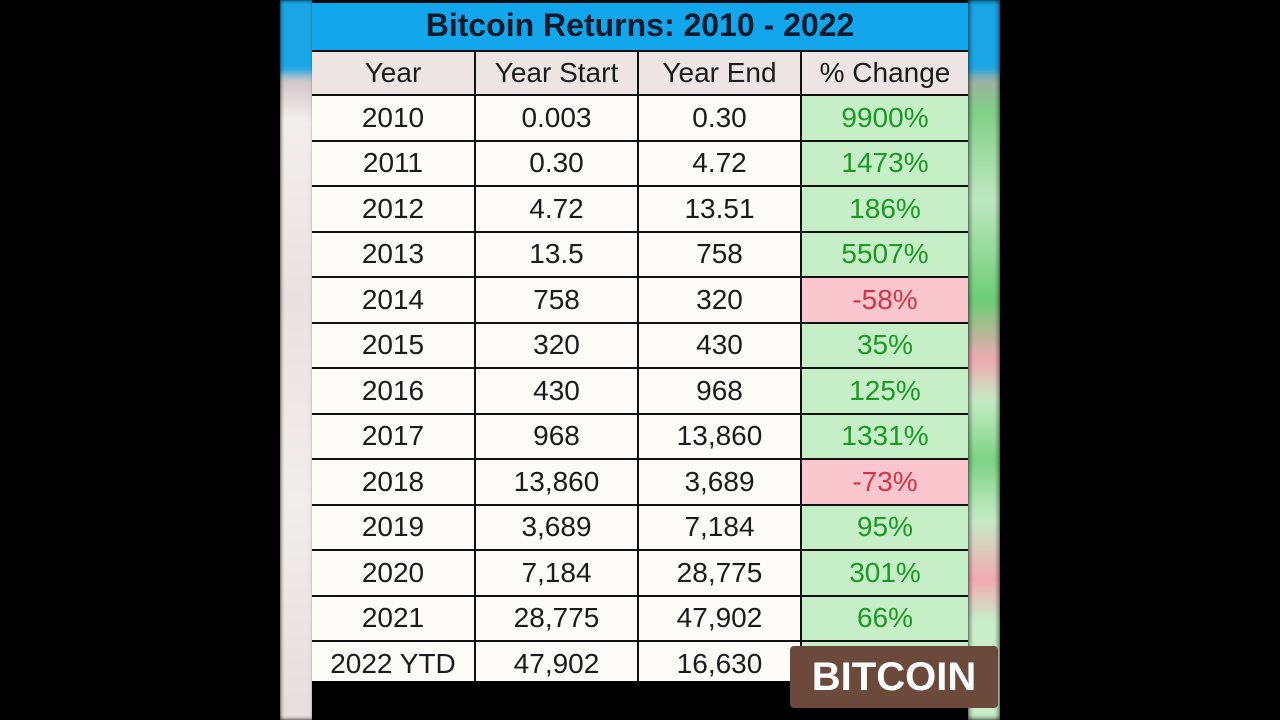 This screenshot has height=720, width=1280. Describe the element at coordinates (719, 118) in the screenshot. I see `year-end-cell: 0.30` at that location.